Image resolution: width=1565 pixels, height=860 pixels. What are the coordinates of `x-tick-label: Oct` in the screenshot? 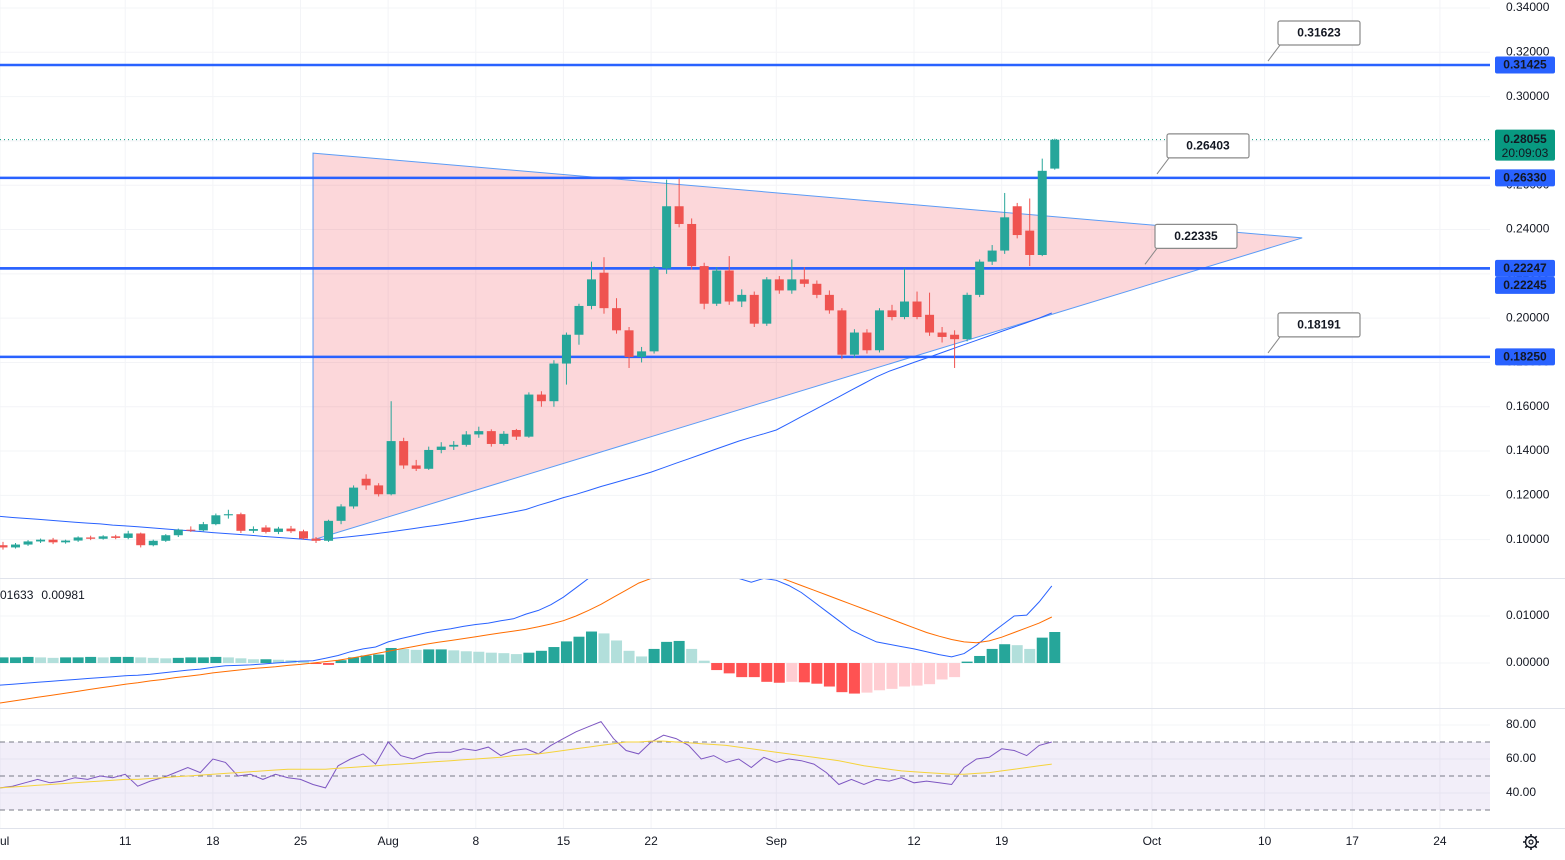 It's located at (1152, 841).